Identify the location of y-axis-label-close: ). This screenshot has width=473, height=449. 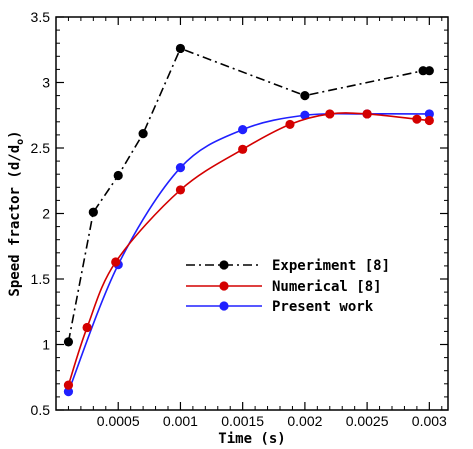
(15, 134).